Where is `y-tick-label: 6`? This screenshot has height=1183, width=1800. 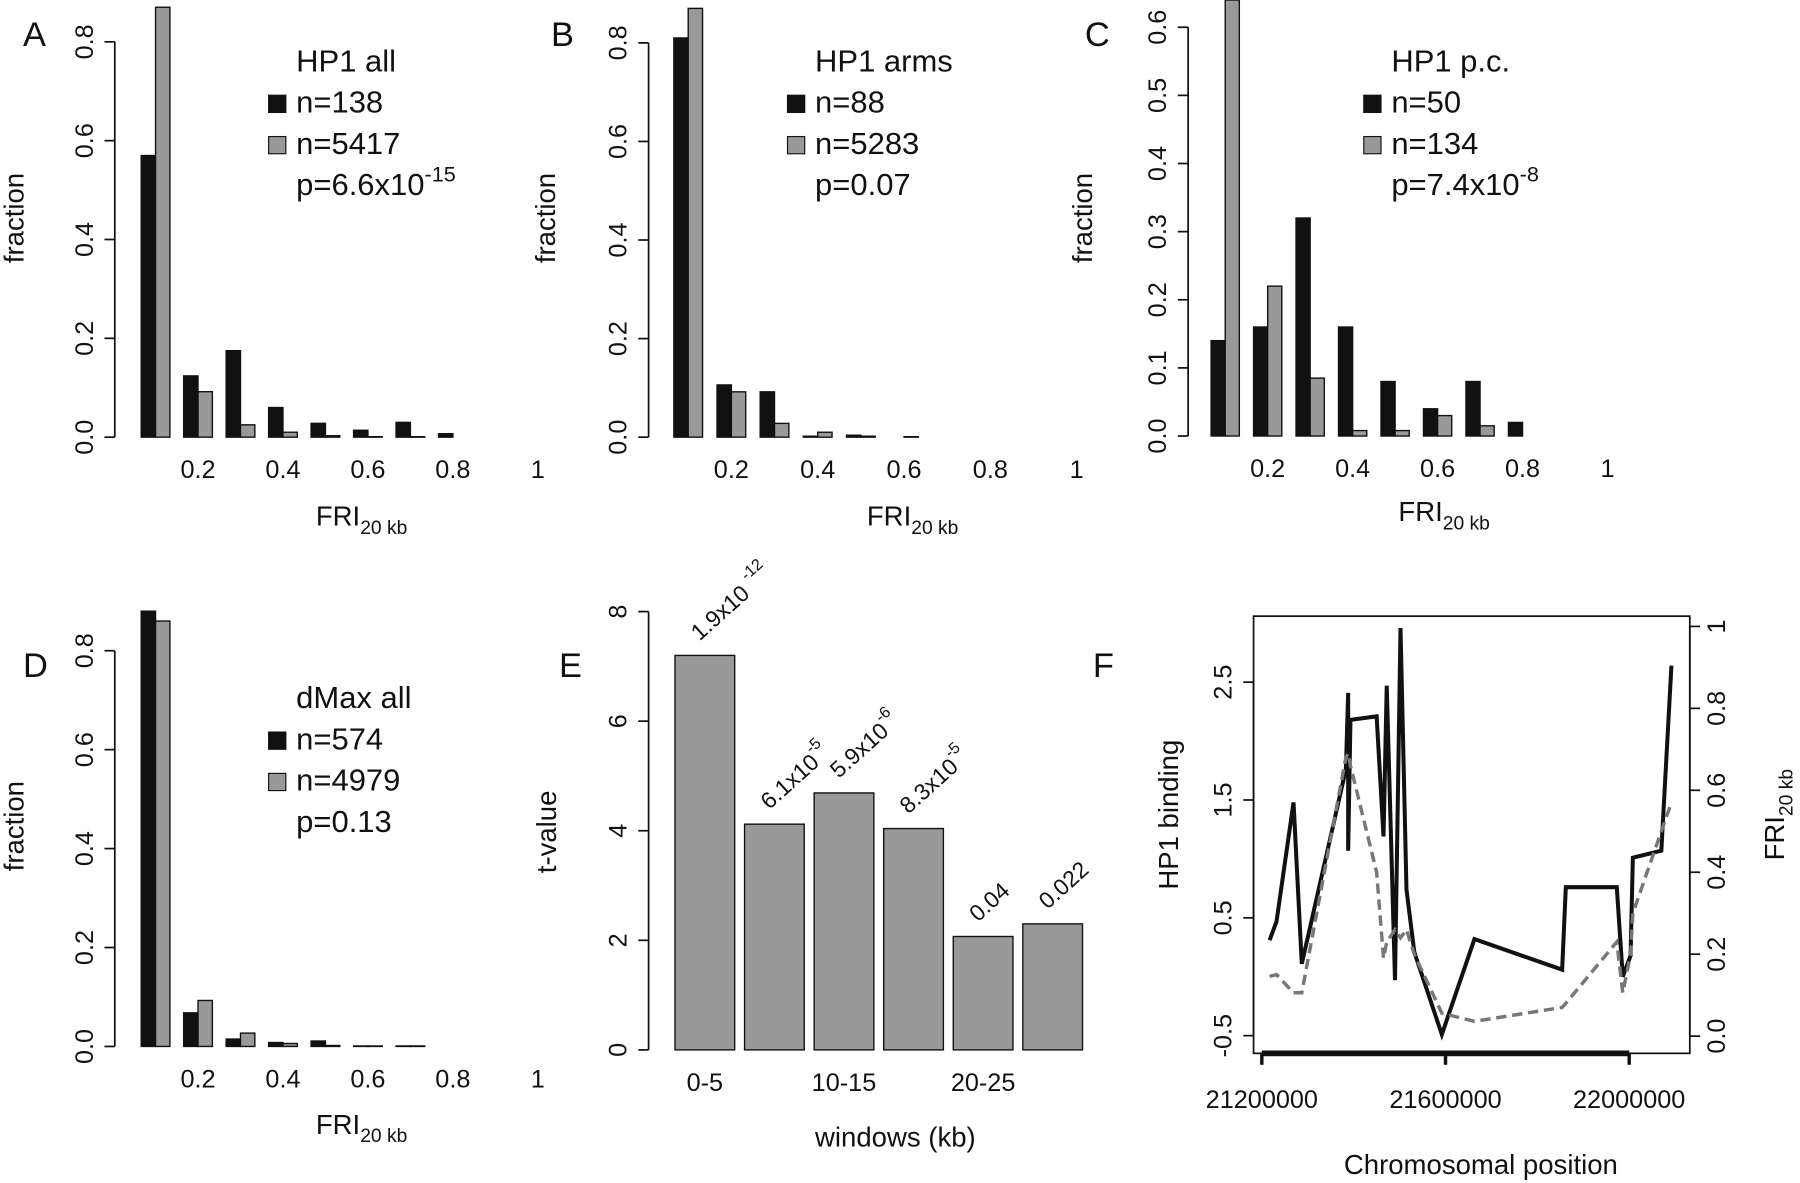 y-tick-label: 6 is located at coordinates (619, 721).